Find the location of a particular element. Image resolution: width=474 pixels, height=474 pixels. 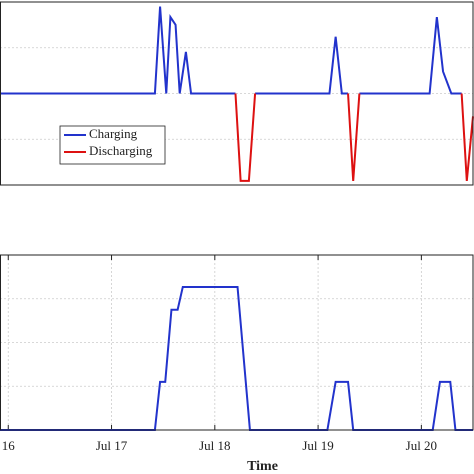

data-line is located at coordinates (354, 137).